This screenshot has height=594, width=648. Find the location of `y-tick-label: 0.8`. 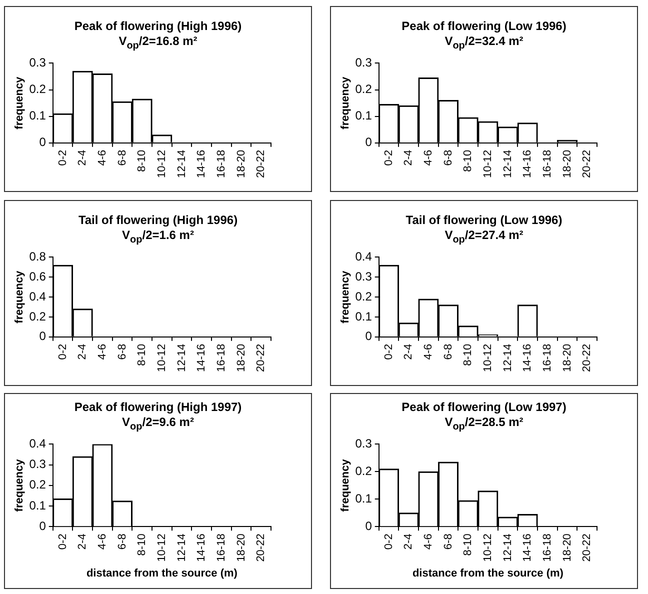

y-tick-label: 0.8 is located at coordinates (37, 257).